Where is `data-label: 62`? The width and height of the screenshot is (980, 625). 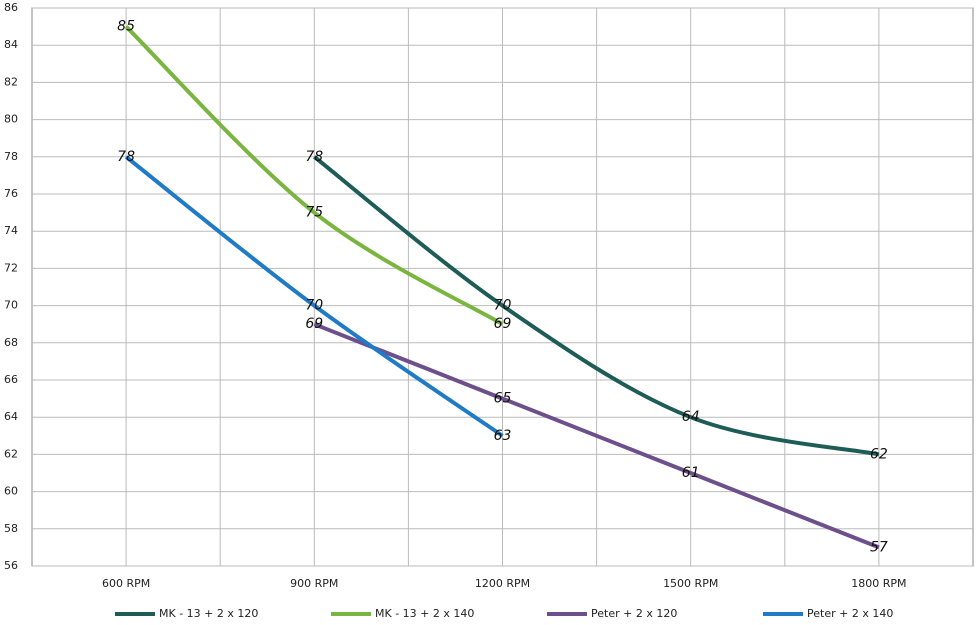
data-label: 62 is located at coordinates (879, 454).